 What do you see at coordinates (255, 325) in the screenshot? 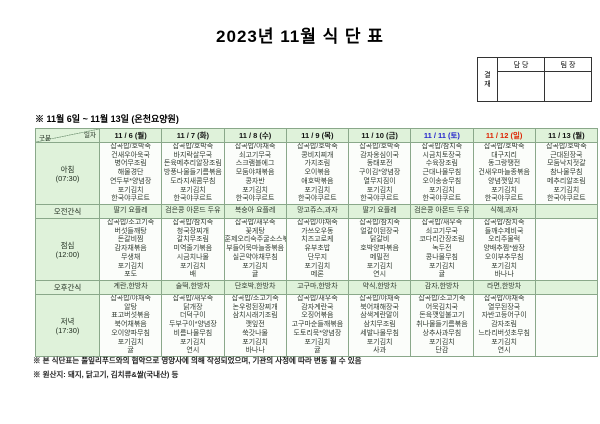
I see `menu-cell: 잡곡밥/소고기죽 논우렁된장찌개 삼치시래기조림 깻잎전 쑥갓나물 포기김치 바나나` at bounding box center [255, 325].